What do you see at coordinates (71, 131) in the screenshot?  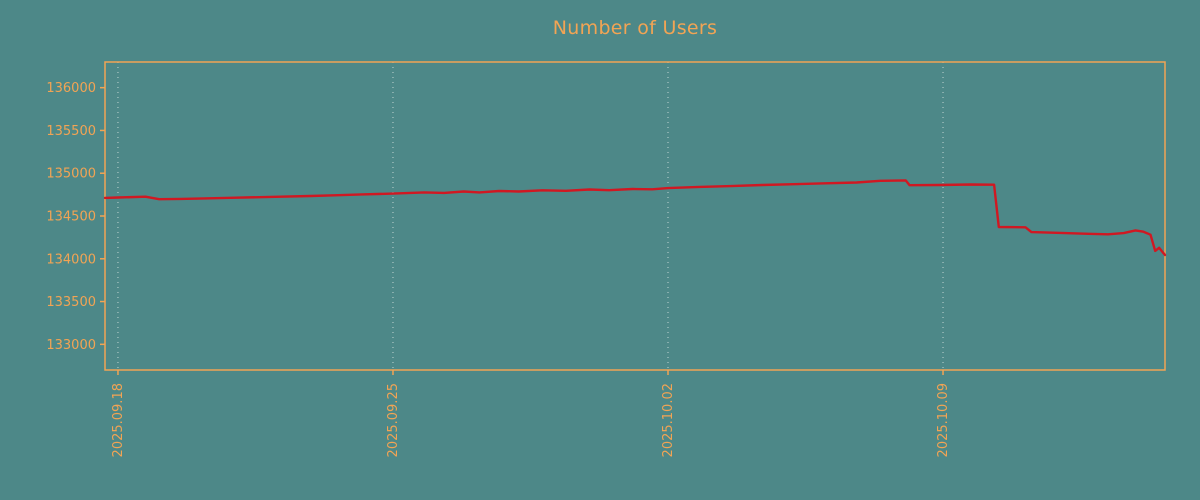 I see `y-axis-tick-label: 135500` at bounding box center [71, 131].